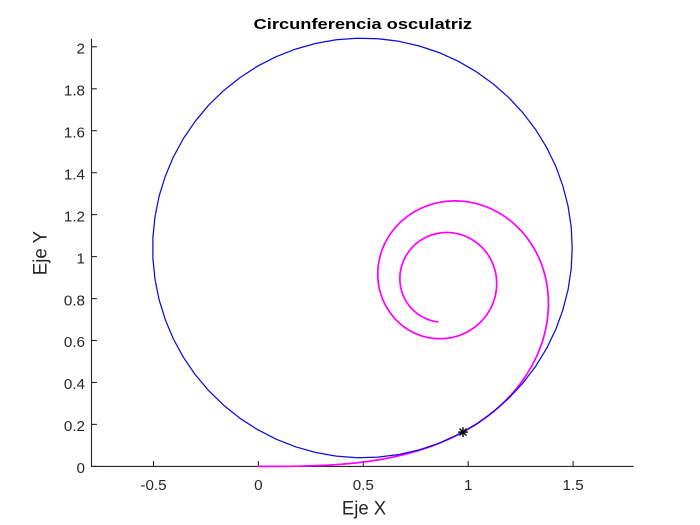 The image size is (700, 525). What do you see at coordinates (363, 485) in the screenshot?
I see `svg-text: 0.5` at bounding box center [363, 485].